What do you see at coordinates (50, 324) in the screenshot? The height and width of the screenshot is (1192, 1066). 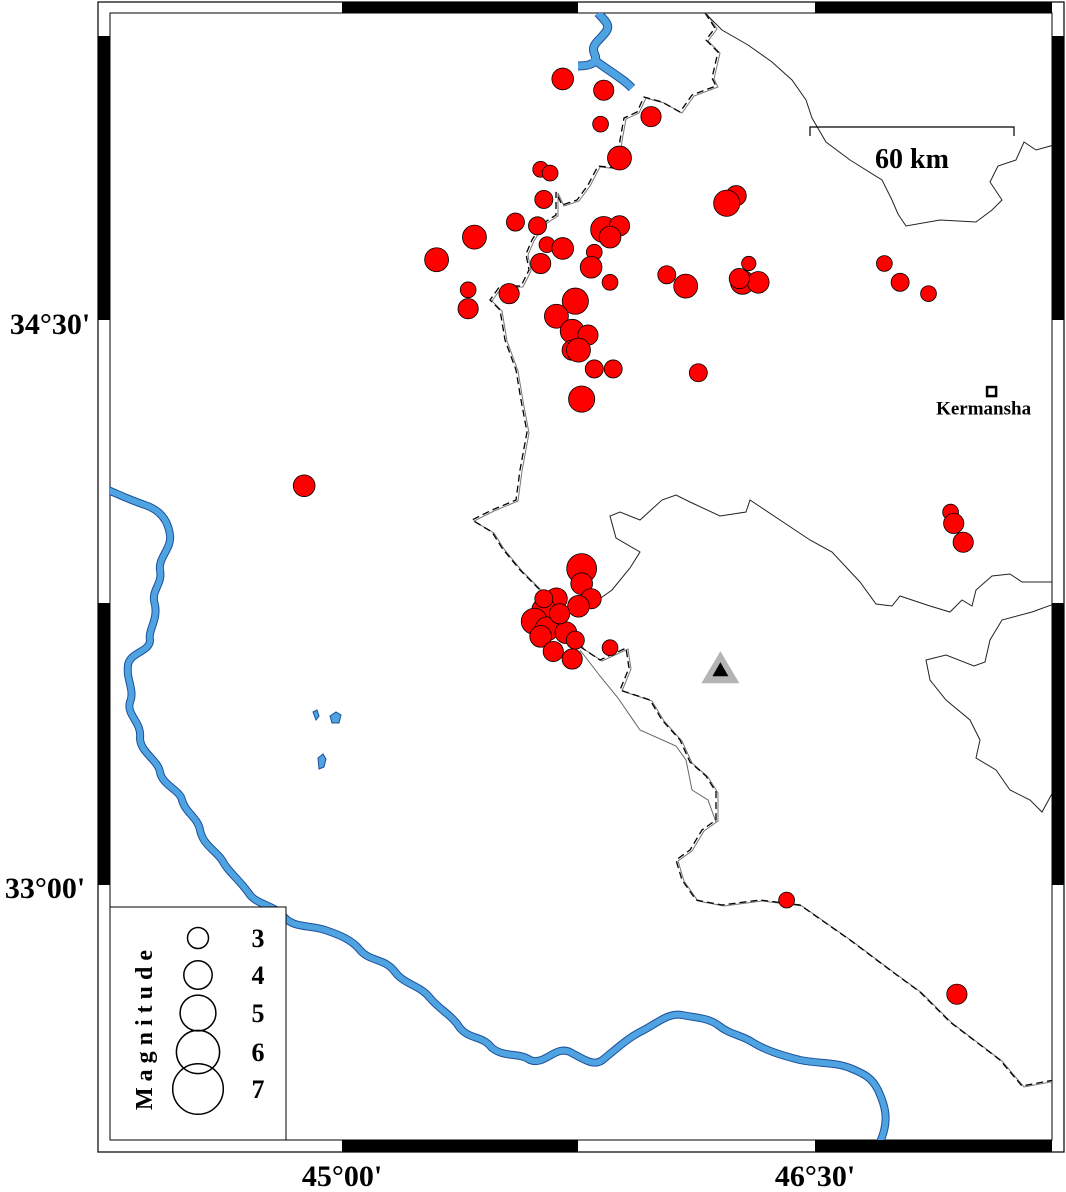 I see `lat-label-34-30: 34°30'` at bounding box center [50, 324].